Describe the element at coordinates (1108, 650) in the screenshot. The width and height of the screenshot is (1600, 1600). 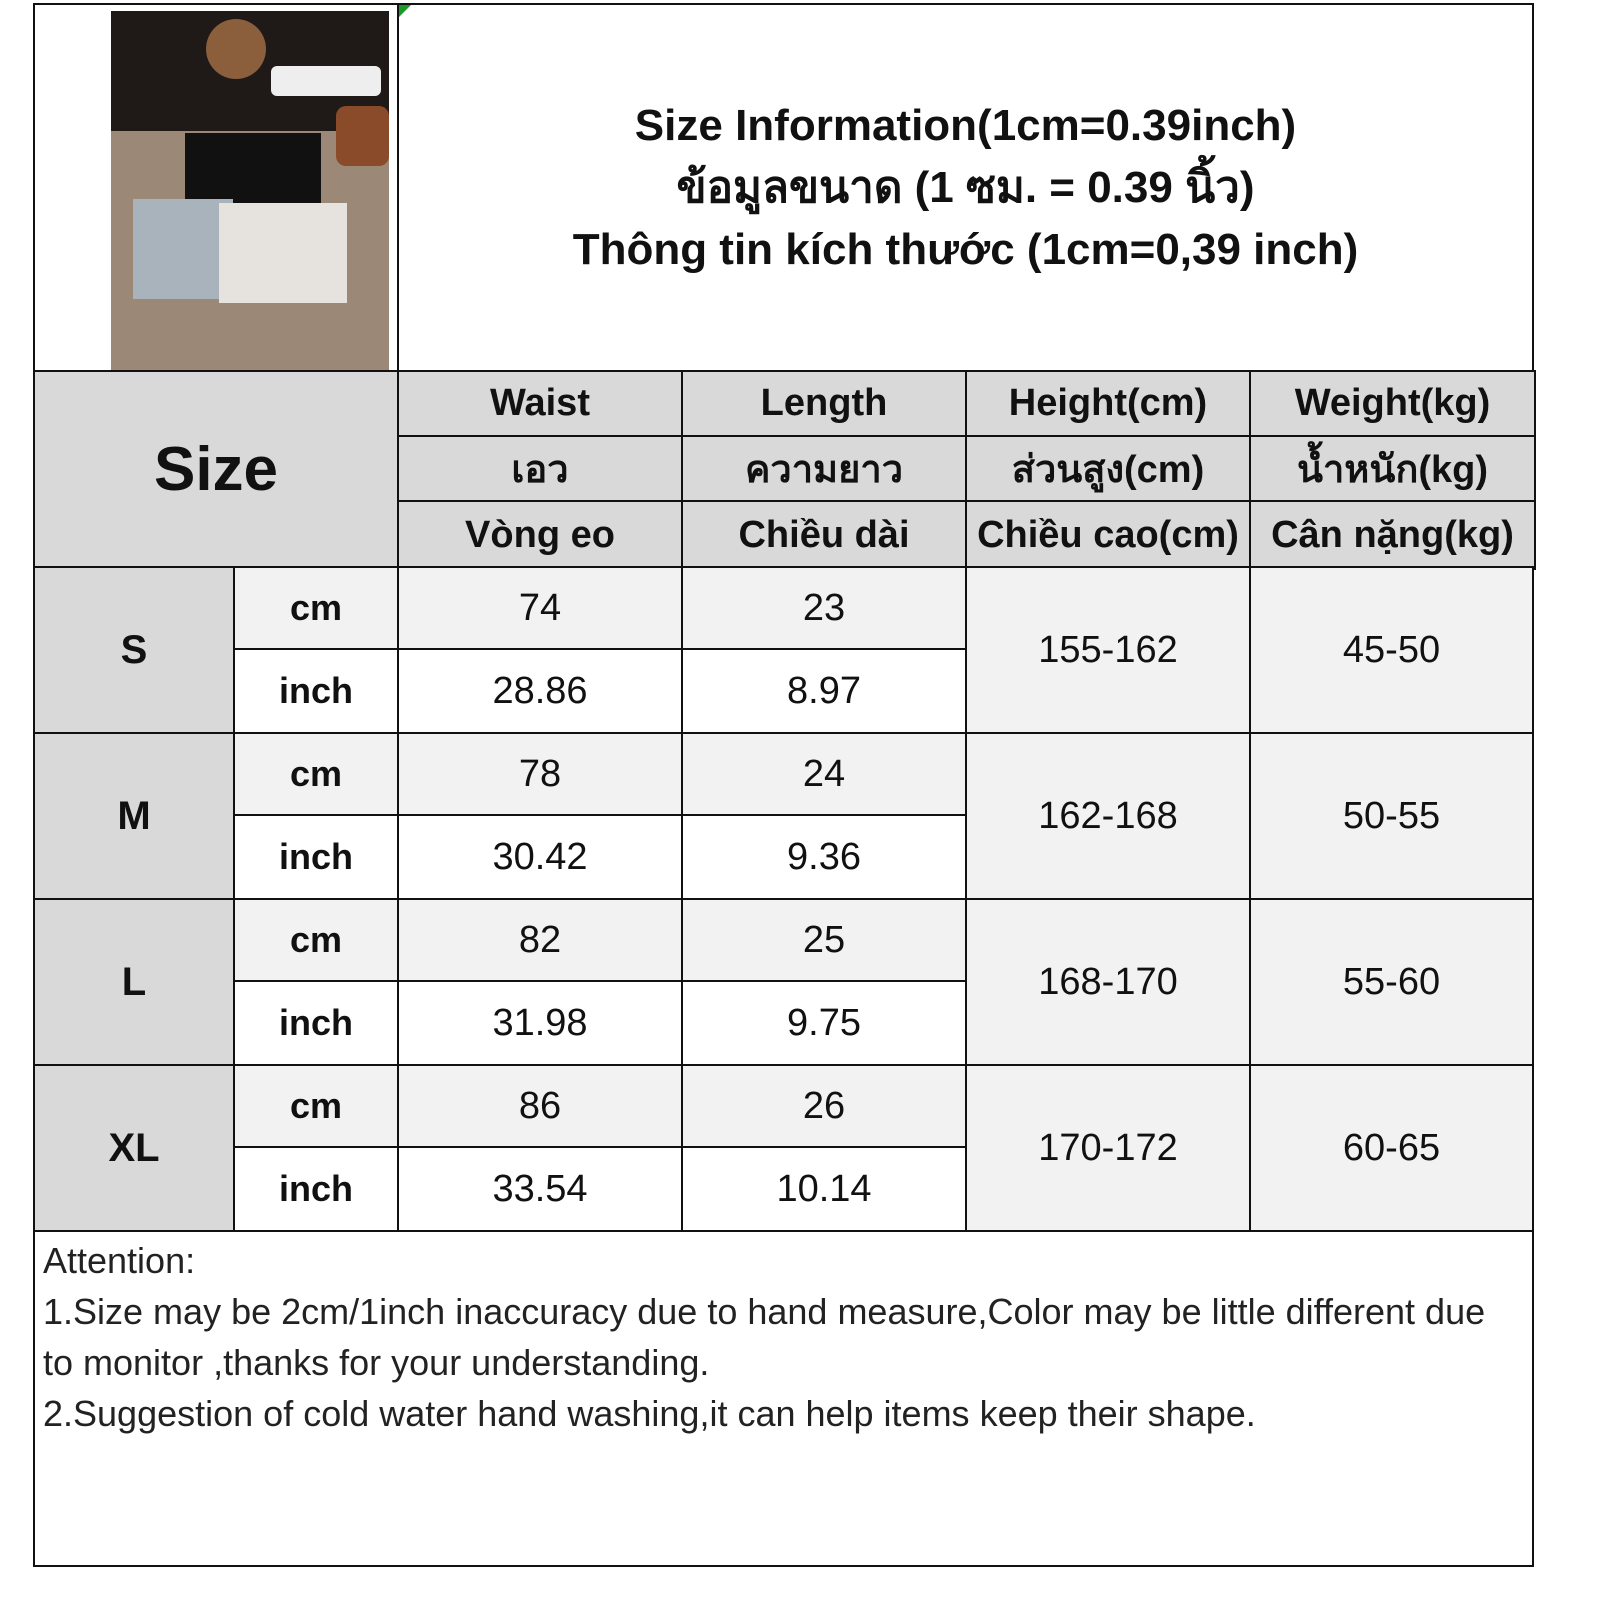
I see `height-range: 155-162` at that location.